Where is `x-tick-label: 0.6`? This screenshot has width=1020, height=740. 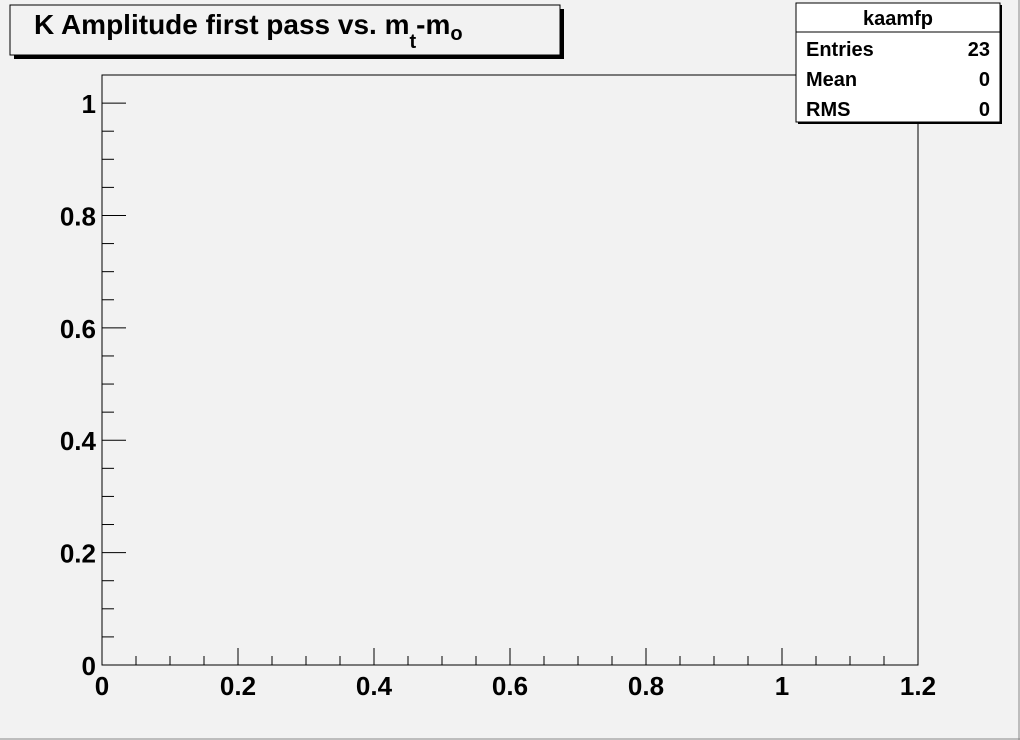 x-tick-label: 0.6 is located at coordinates (510, 686).